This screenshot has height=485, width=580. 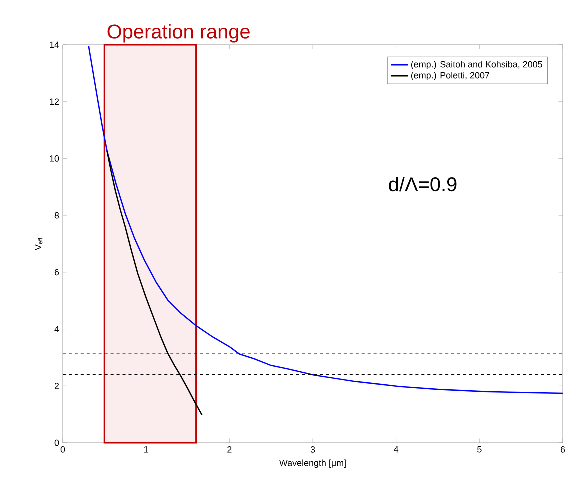 What do you see at coordinates (450, 76) in the screenshot?
I see `legend-label: (emp.) Poletti, 2007` at bounding box center [450, 76].